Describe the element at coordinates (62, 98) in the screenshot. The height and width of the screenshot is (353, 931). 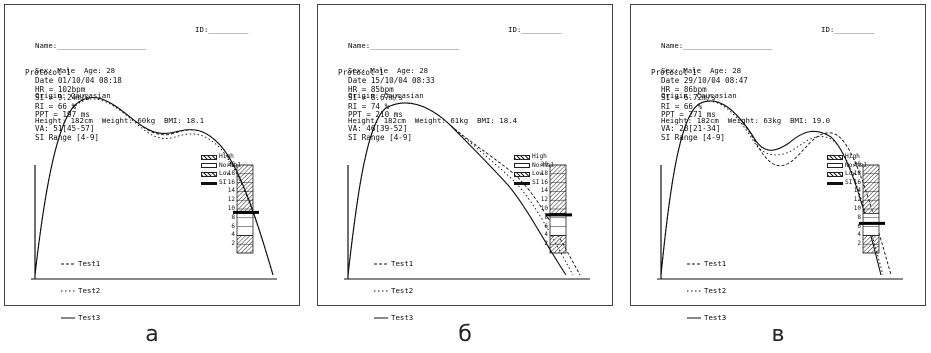
I see `protocol-si: SI = 9.24m/s` at that location.